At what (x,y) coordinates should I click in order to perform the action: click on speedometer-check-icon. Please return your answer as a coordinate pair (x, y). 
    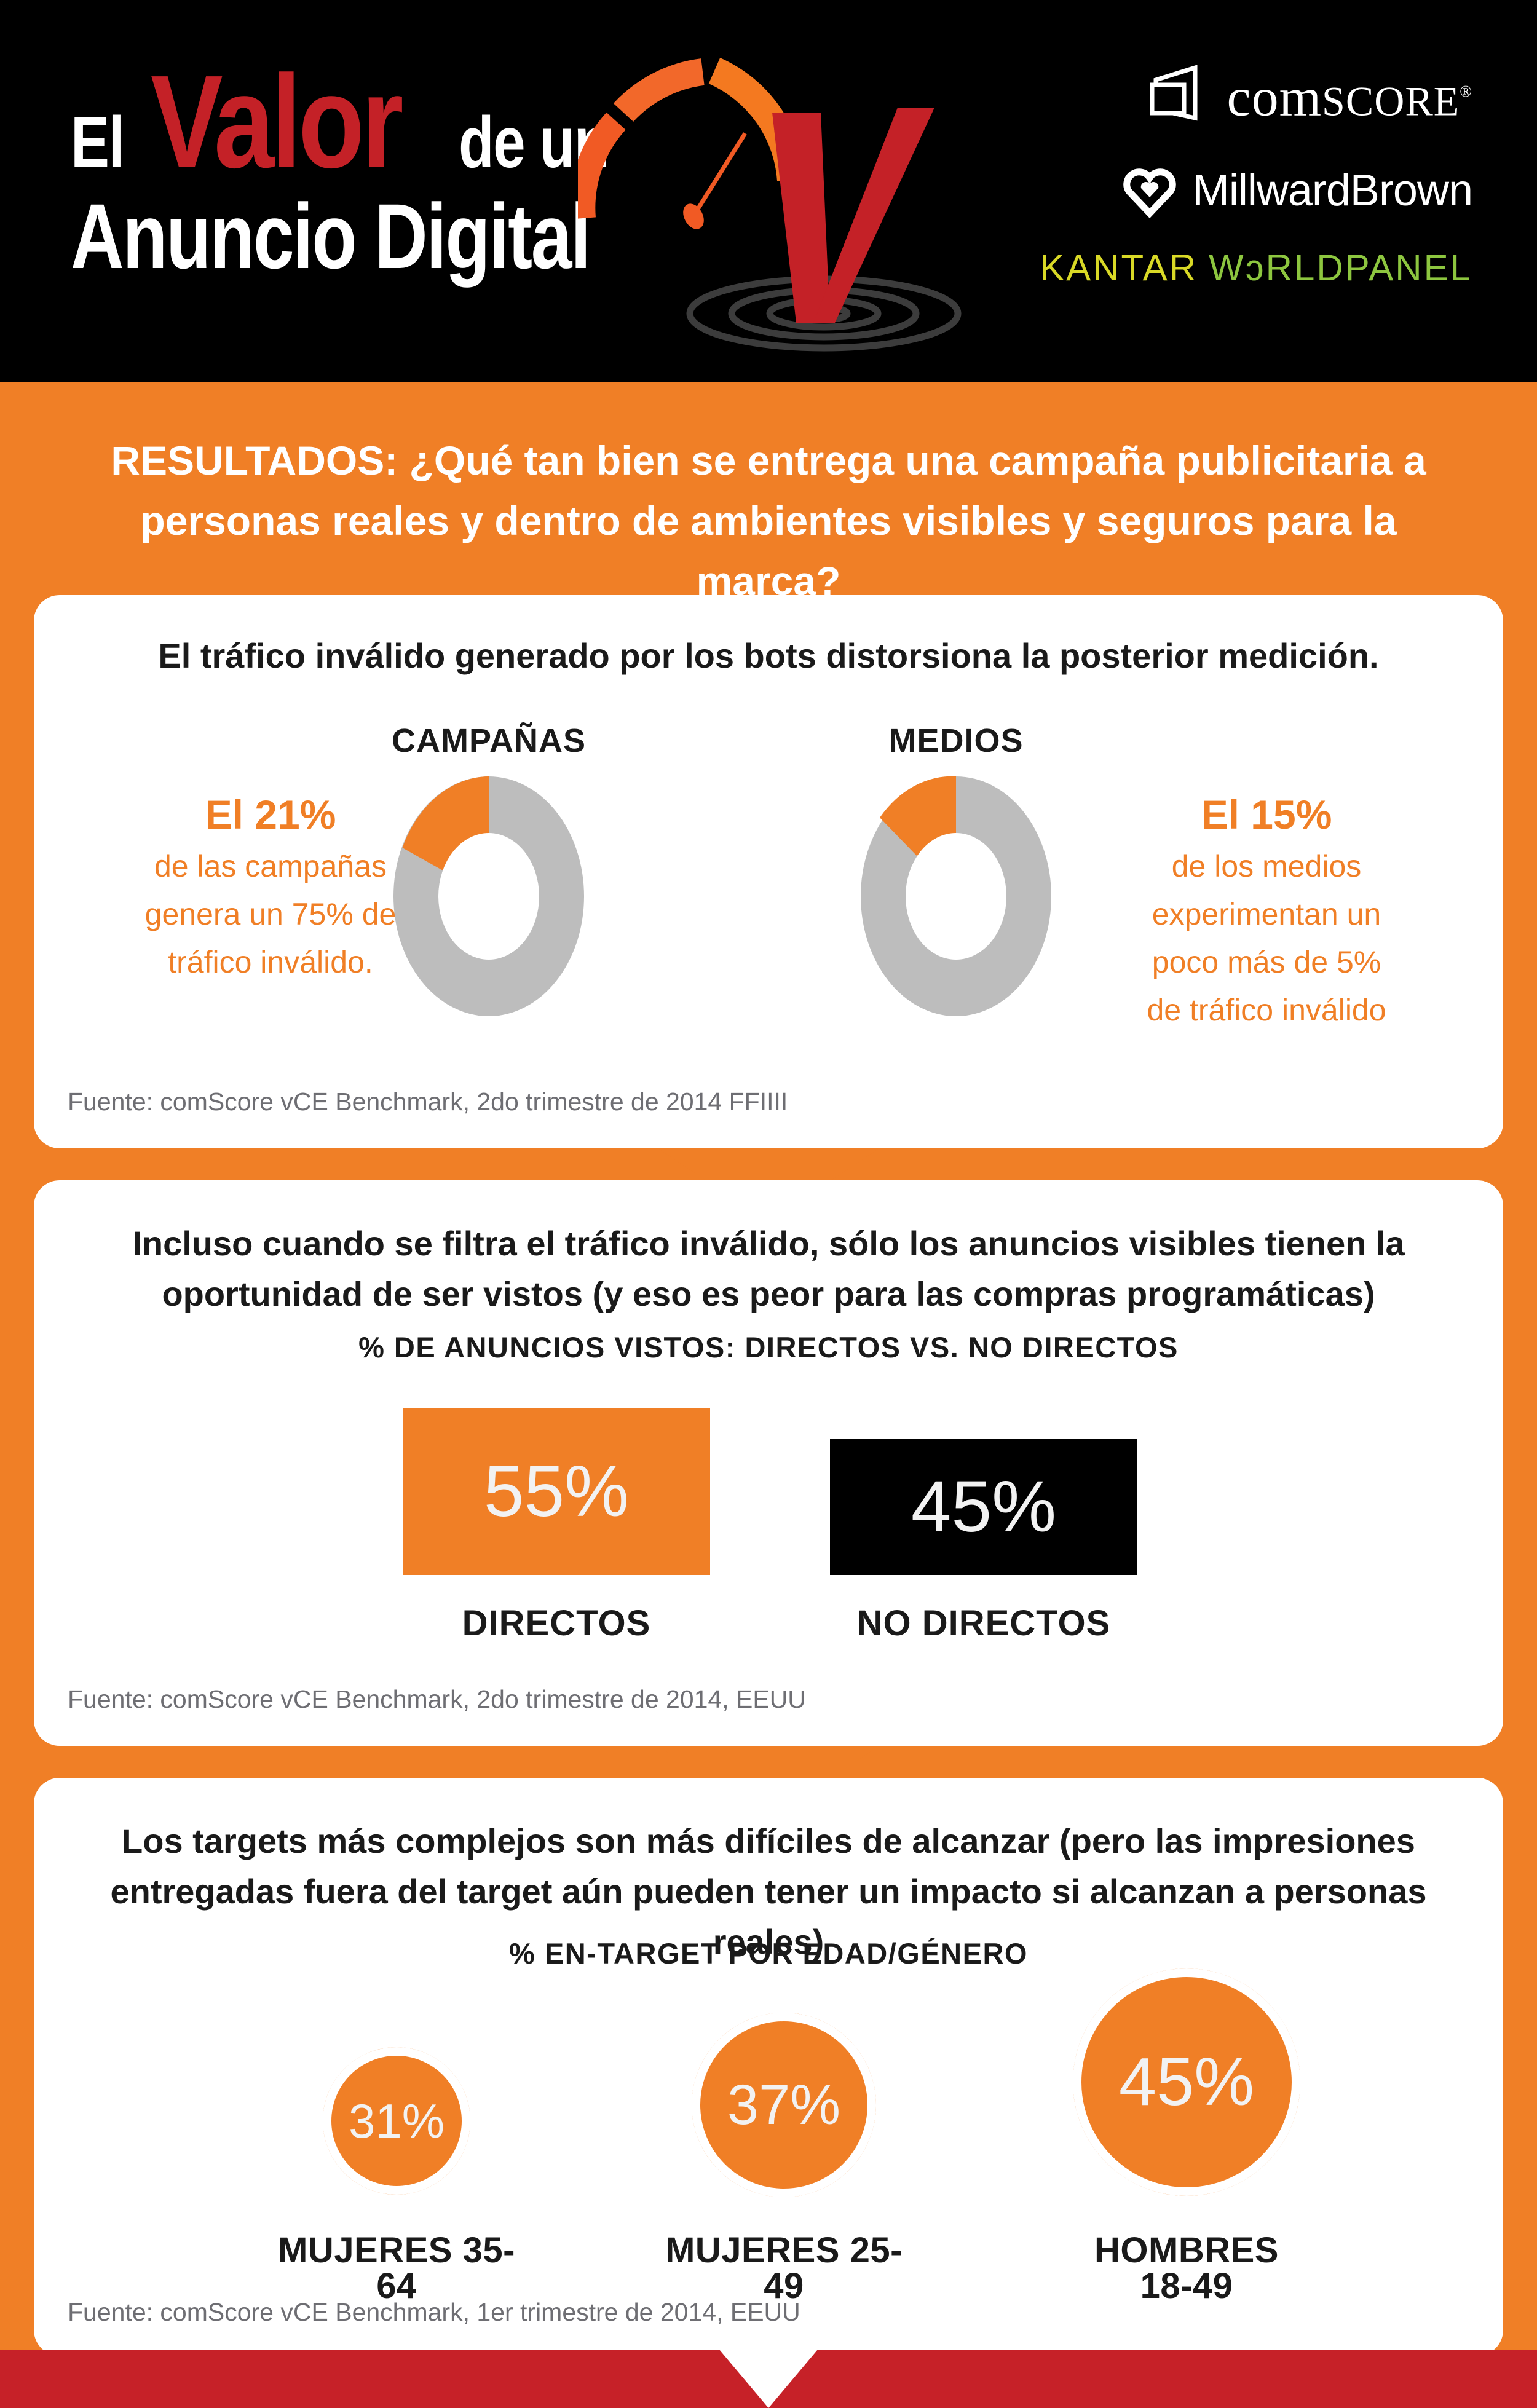
    Looking at the image, I should click on (801, 201).